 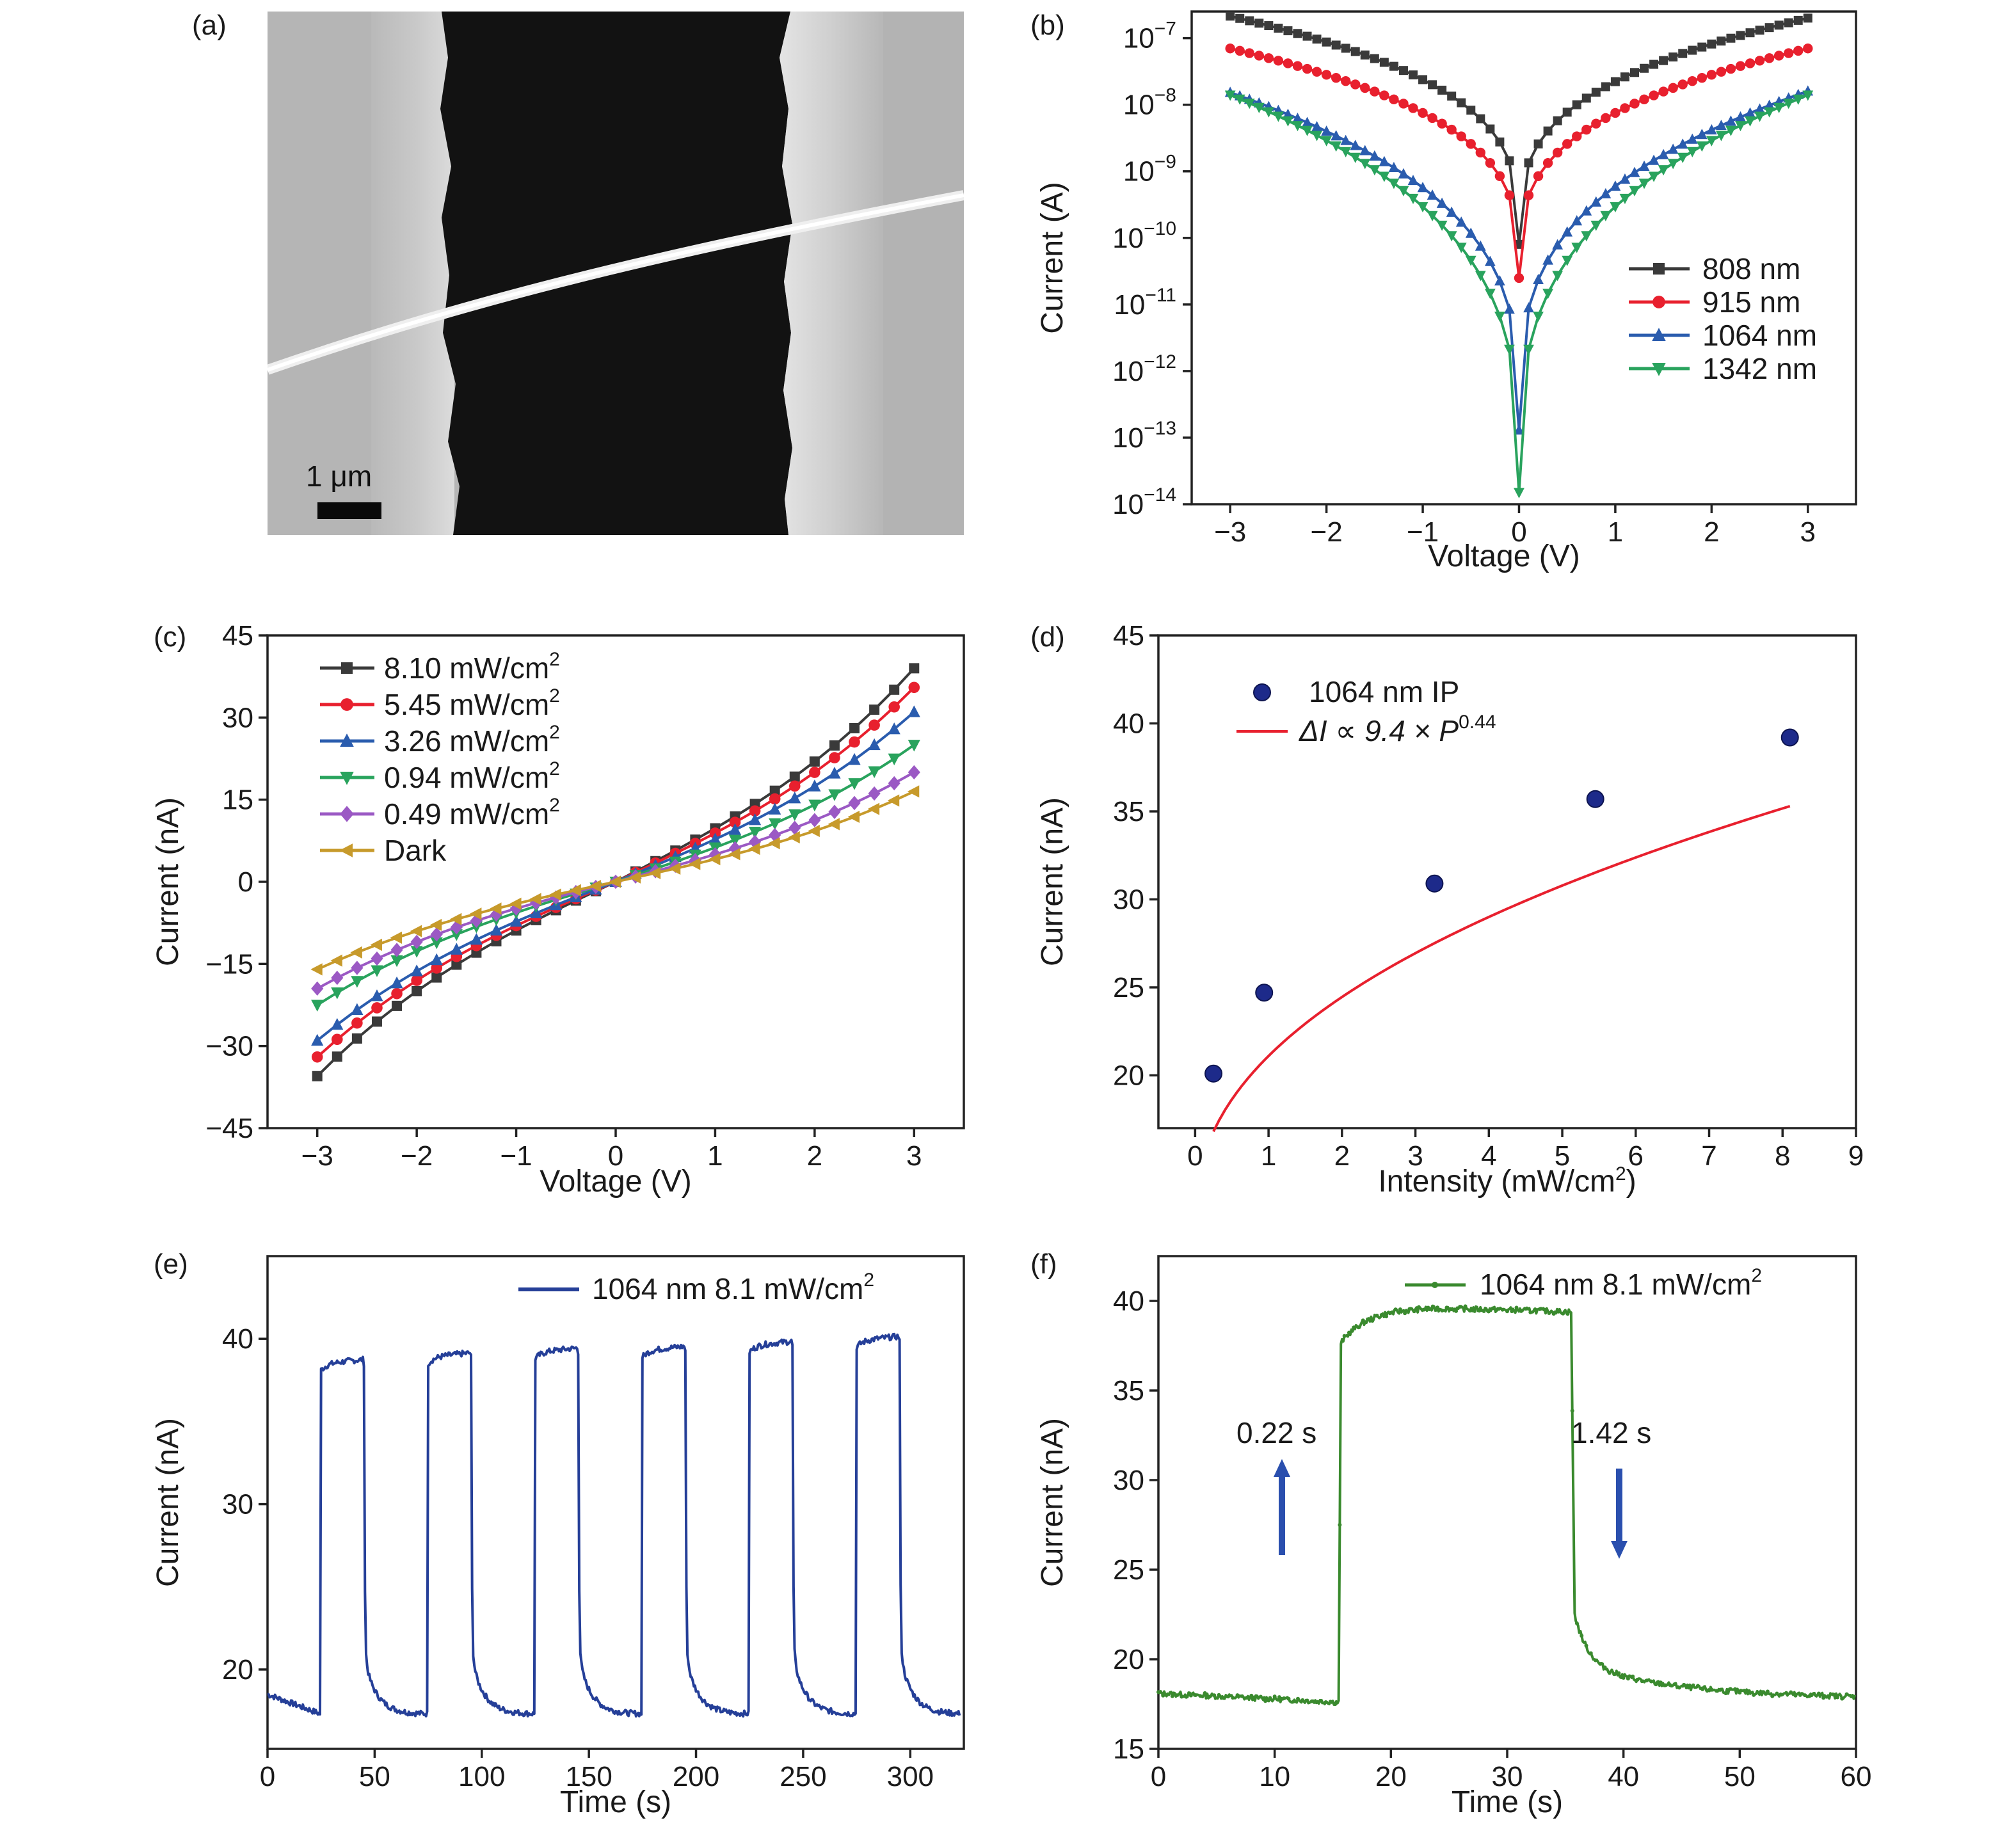 What do you see at coordinates (1230, 532) in the screenshot?
I see `x-tick-label: −3` at bounding box center [1230, 532].